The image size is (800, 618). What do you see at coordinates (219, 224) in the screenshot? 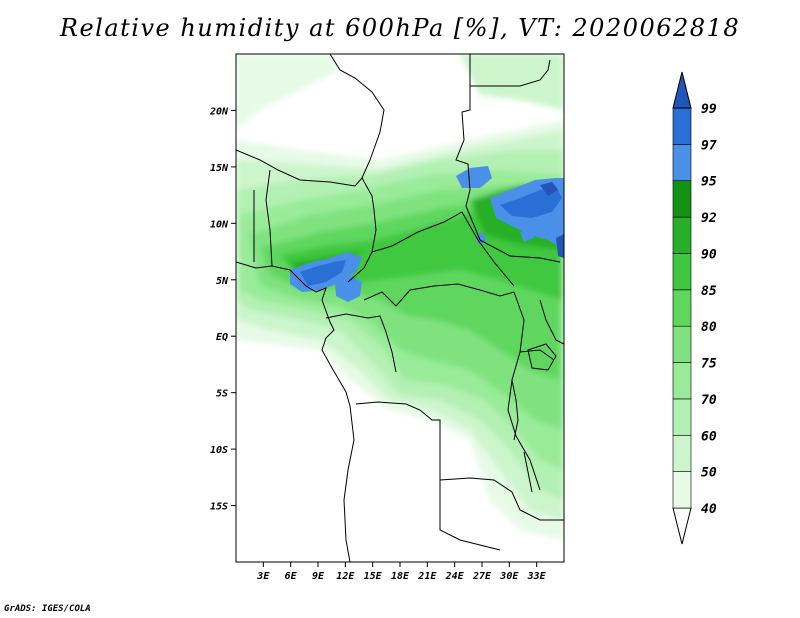
I see `lat-tick-label: 10N` at bounding box center [219, 224].